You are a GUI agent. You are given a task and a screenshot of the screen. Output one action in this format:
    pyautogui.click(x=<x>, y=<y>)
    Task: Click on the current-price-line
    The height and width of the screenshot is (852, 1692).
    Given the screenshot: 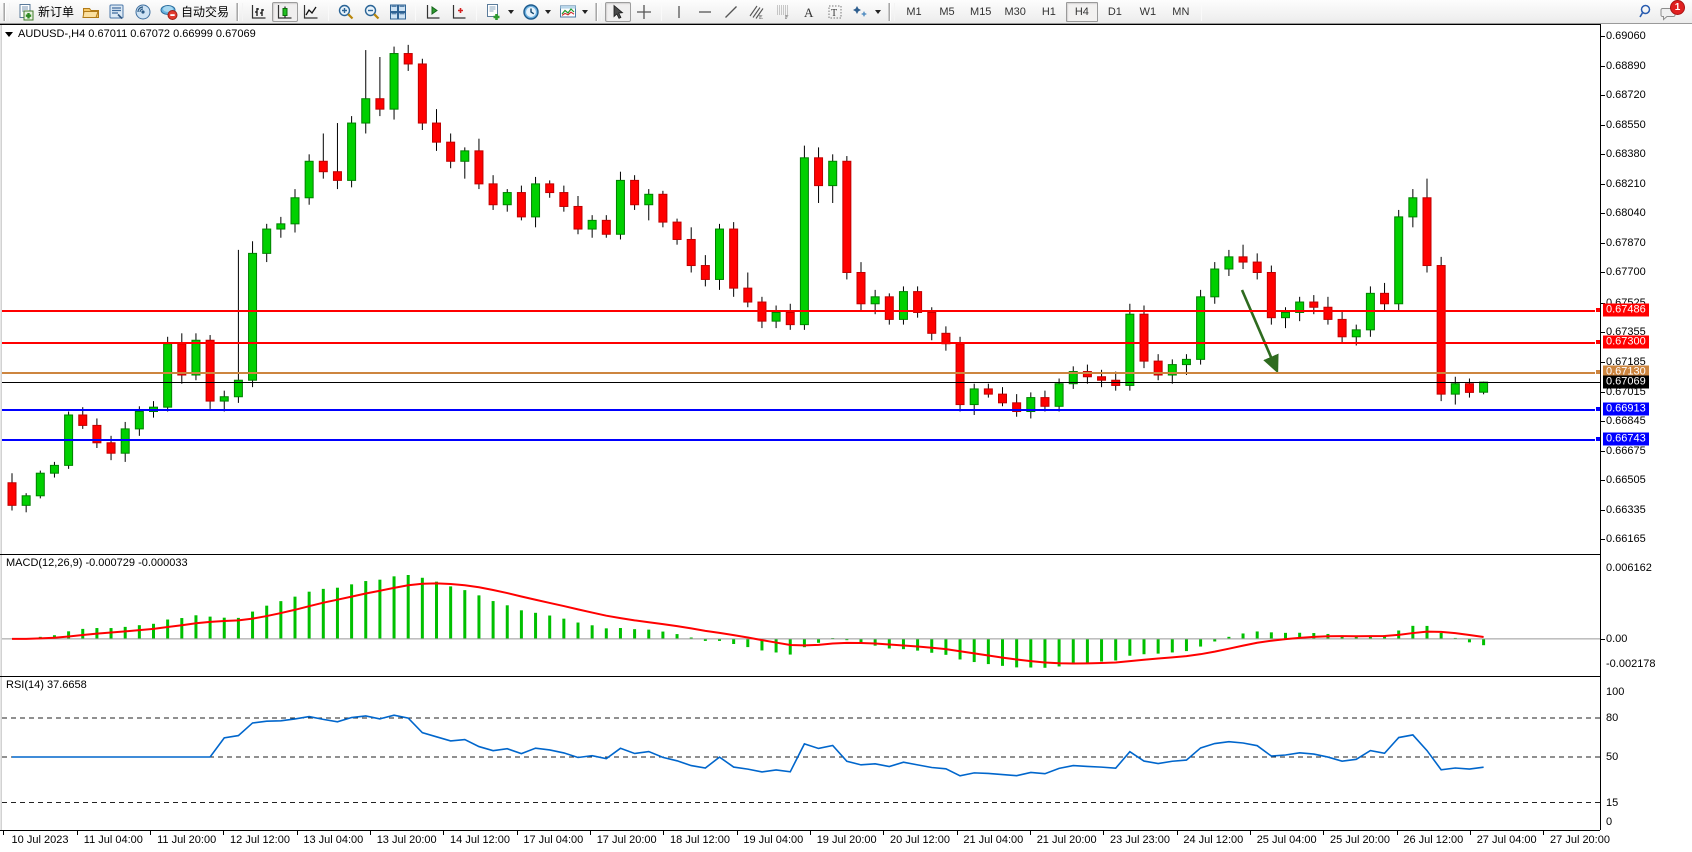 What is the action you would take?
    pyautogui.click(x=801, y=383)
    